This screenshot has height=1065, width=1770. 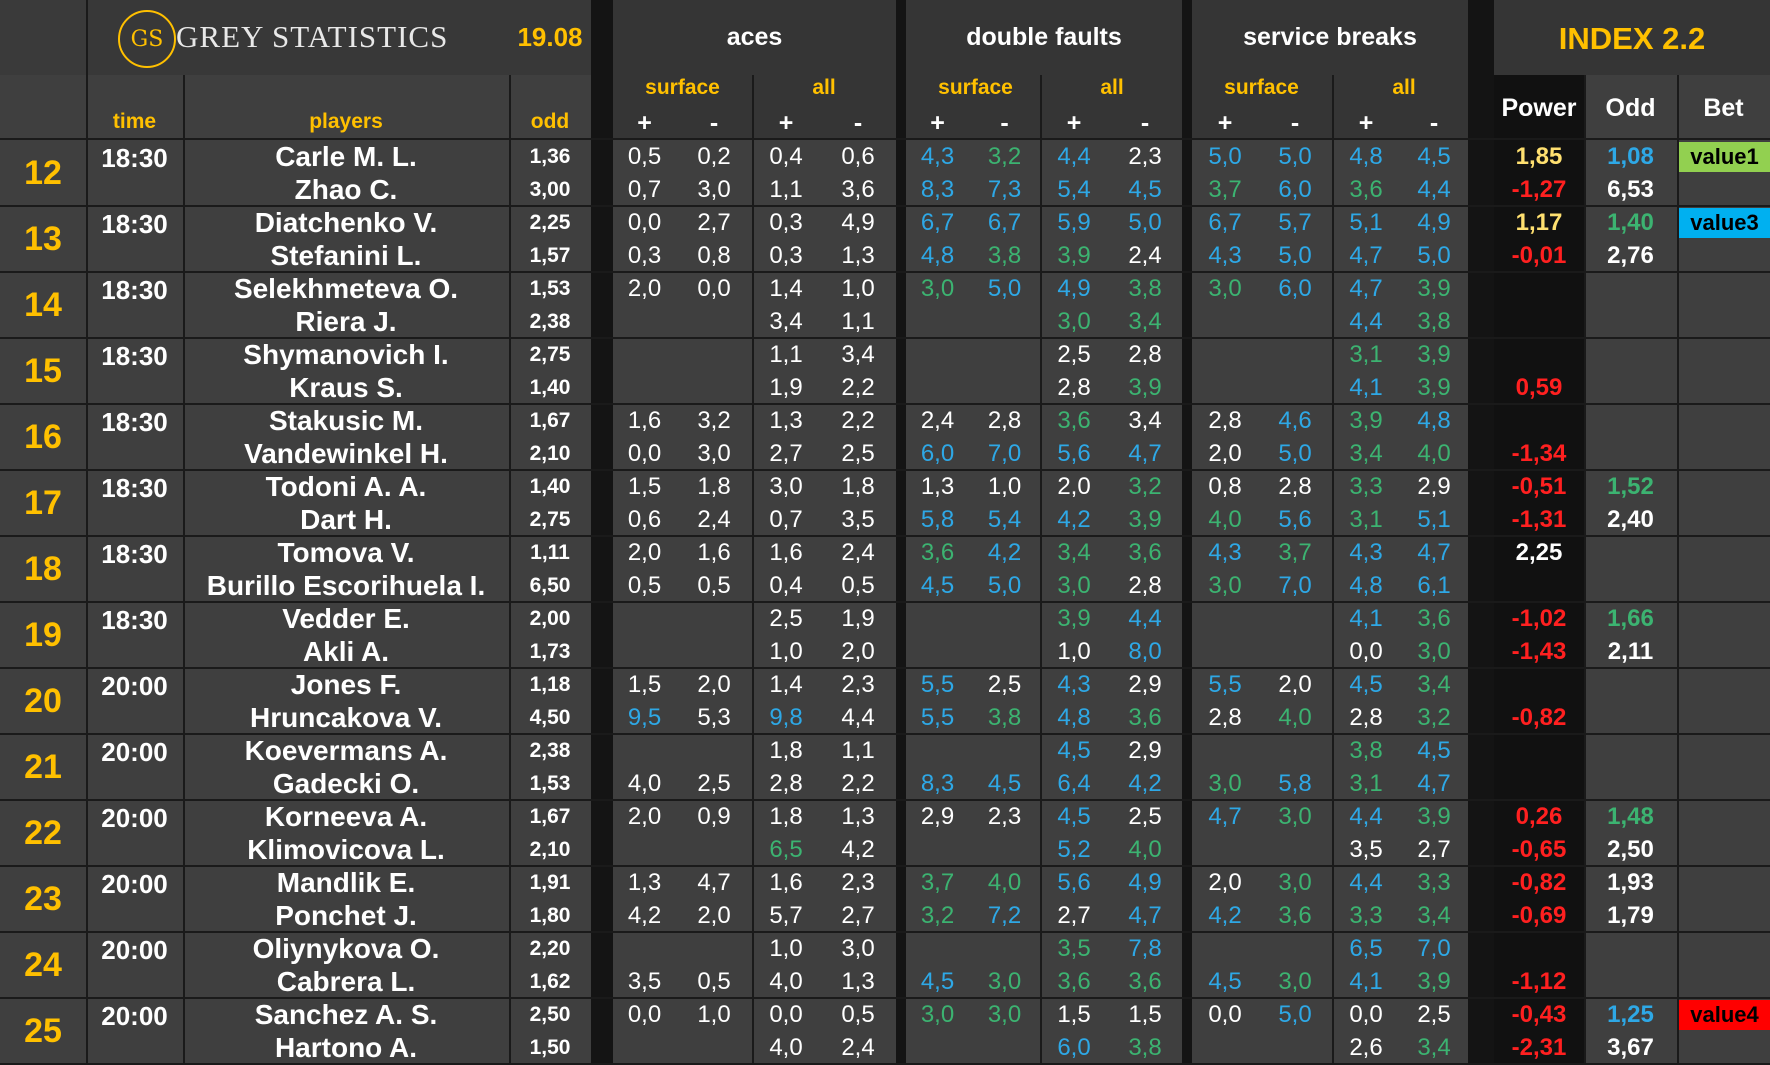 I want to click on stat-value: 4,3, so click(x=1366, y=552).